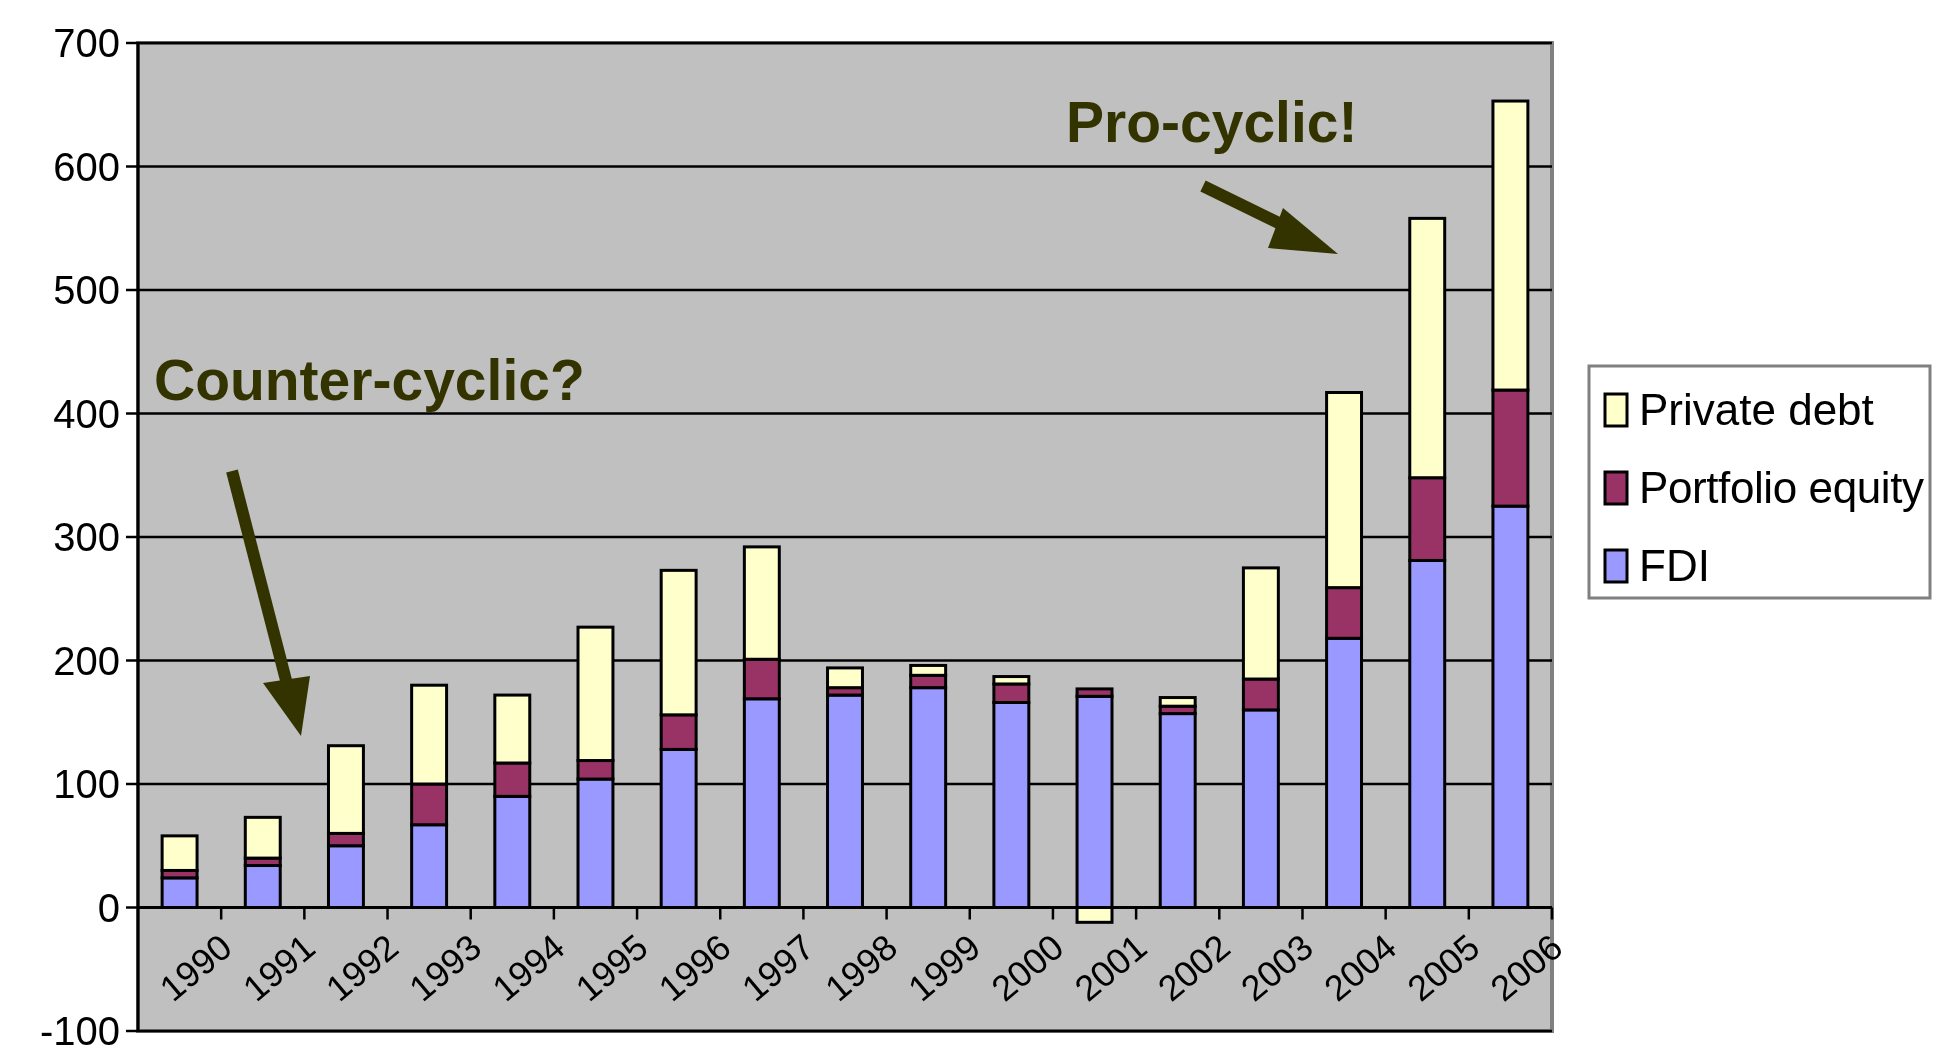  I want to click on y-tick-label: 100, so click(86, 784).